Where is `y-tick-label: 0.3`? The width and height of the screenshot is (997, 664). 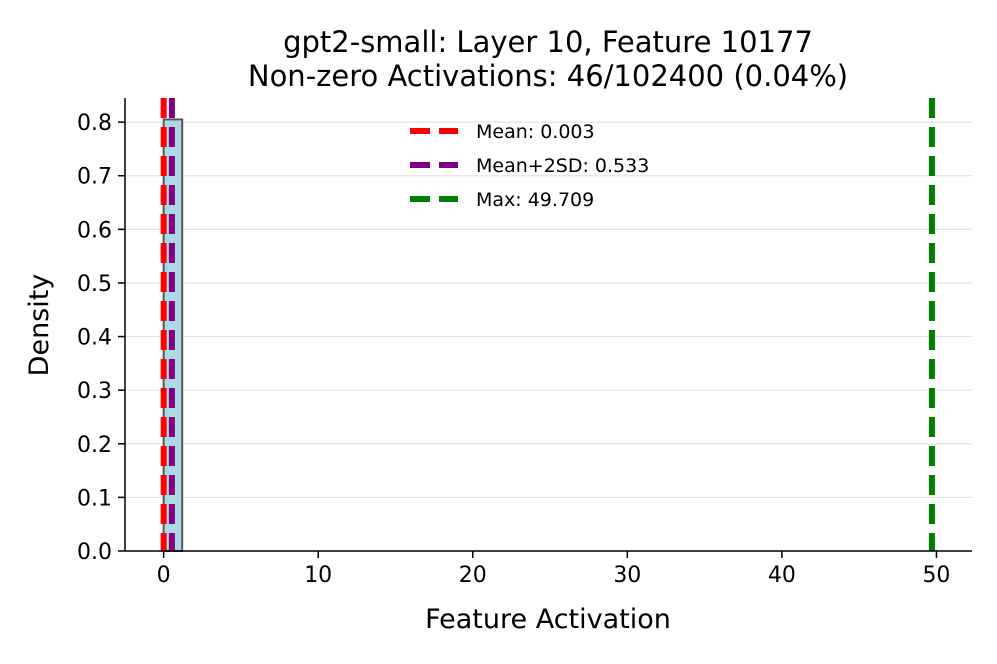
y-tick-label: 0.3 is located at coordinates (94, 391).